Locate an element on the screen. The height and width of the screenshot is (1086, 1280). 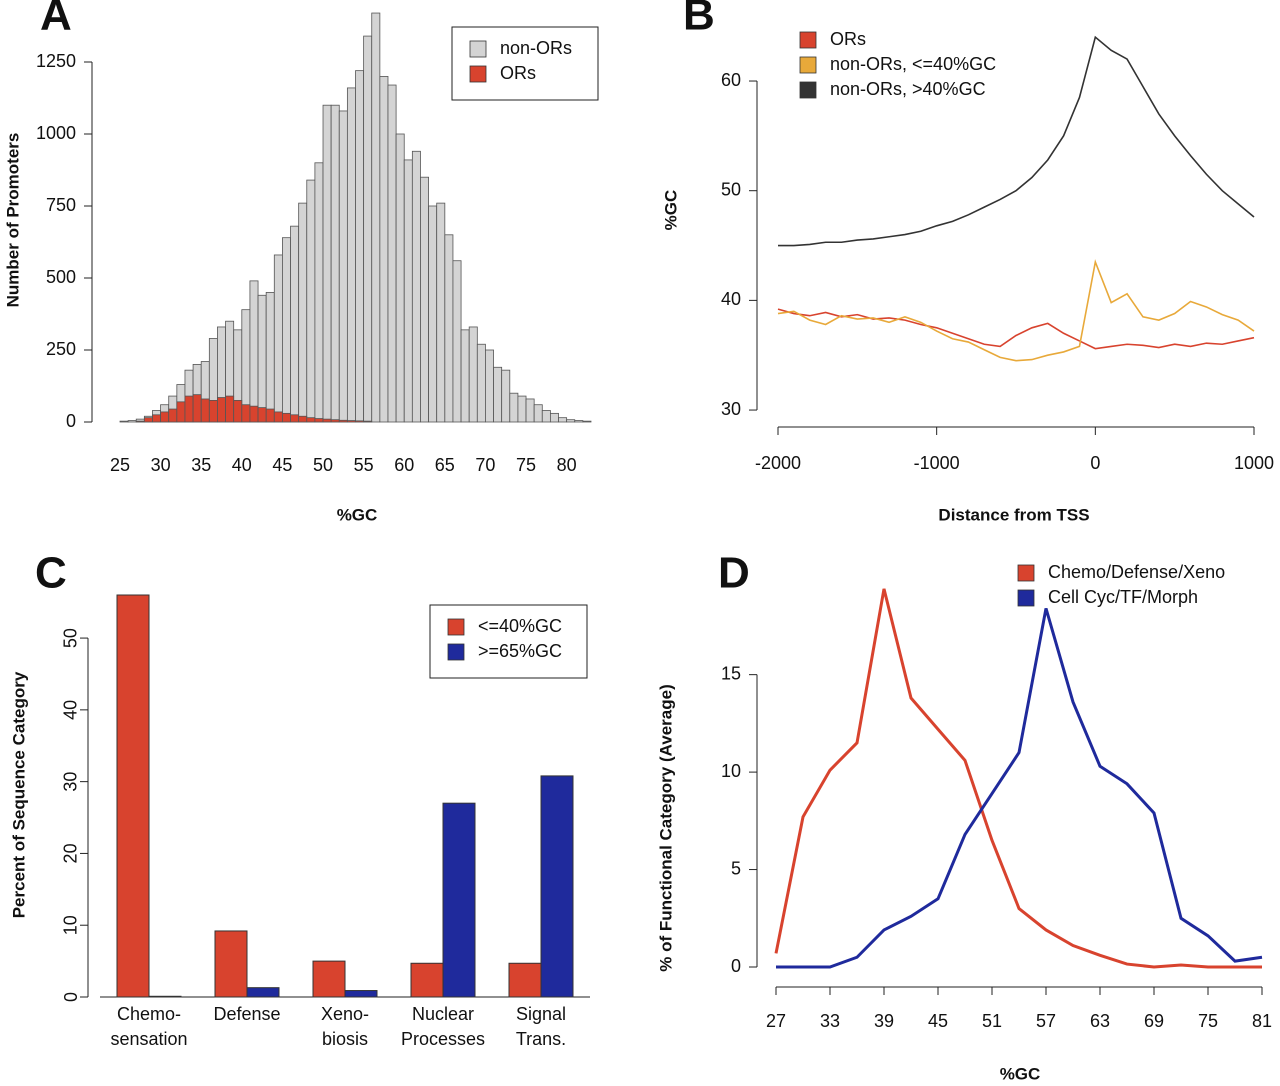
y-axis-title: Number of Promoters is located at coordinates (12, 220).